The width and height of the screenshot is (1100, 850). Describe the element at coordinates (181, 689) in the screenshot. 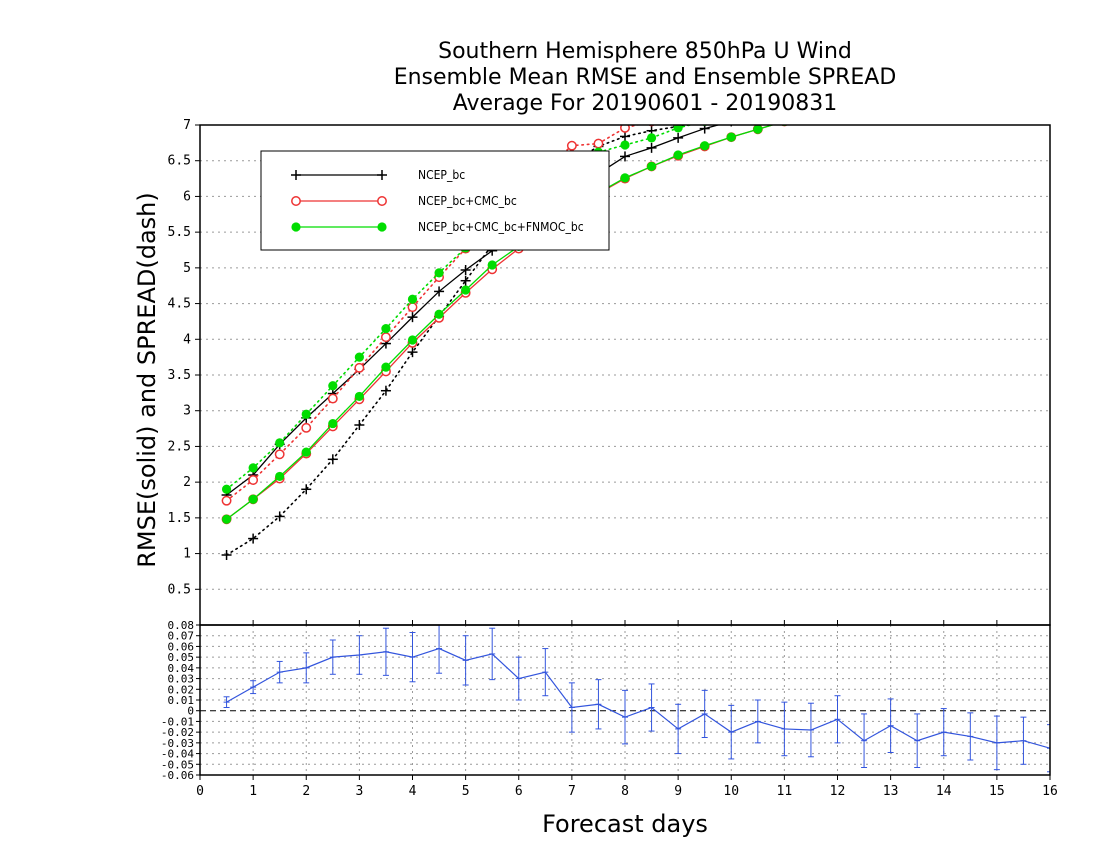

I see `y-tick-label: 0.02` at that location.